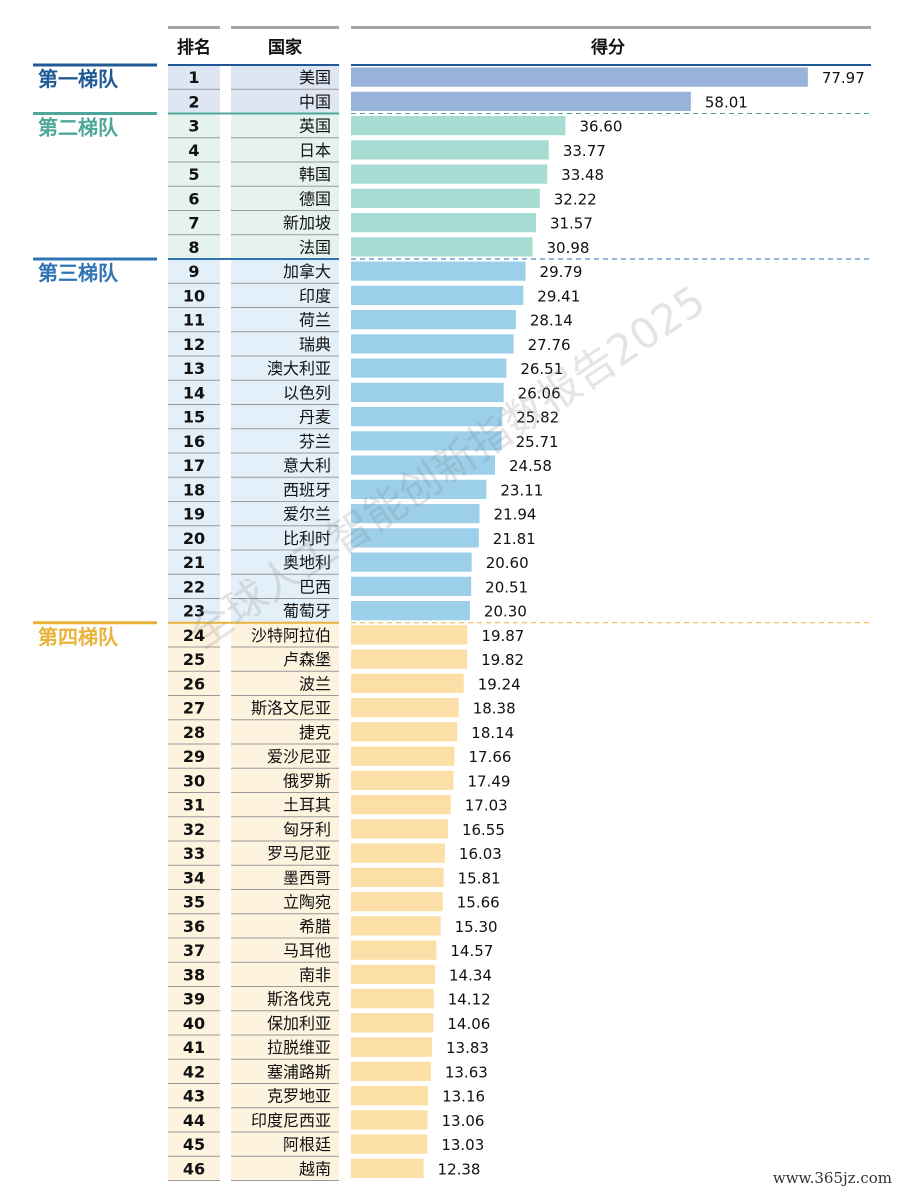 This screenshot has height=1193, width=900. Describe the element at coordinates (194, 538) in the screenshot. I see `rank-label: 20` at that location.